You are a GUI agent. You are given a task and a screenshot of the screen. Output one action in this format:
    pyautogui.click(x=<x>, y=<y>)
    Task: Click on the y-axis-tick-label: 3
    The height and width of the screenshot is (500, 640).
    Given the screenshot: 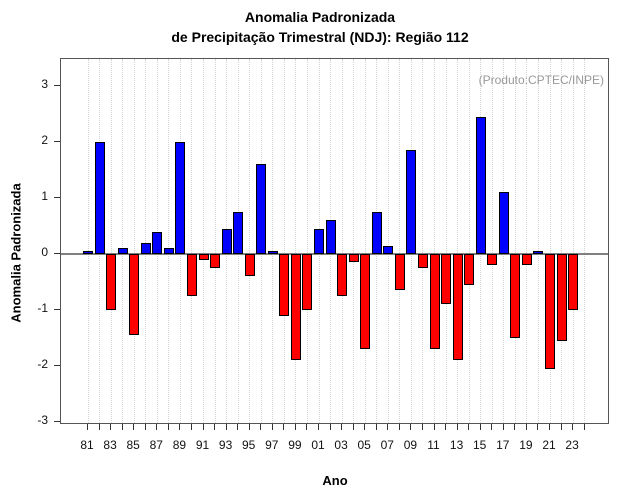 What is the action you would take?
    pyautogui.click(x=44, y=84)
    